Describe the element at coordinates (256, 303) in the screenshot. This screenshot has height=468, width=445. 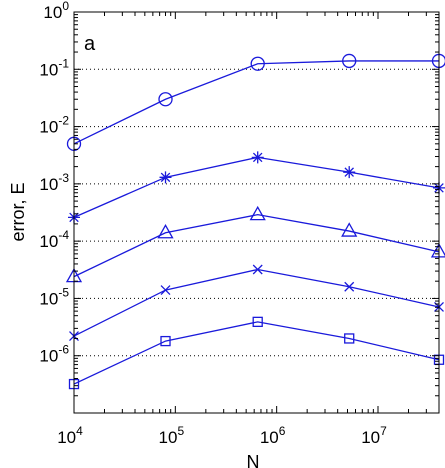
I see `cross-series` at that location.